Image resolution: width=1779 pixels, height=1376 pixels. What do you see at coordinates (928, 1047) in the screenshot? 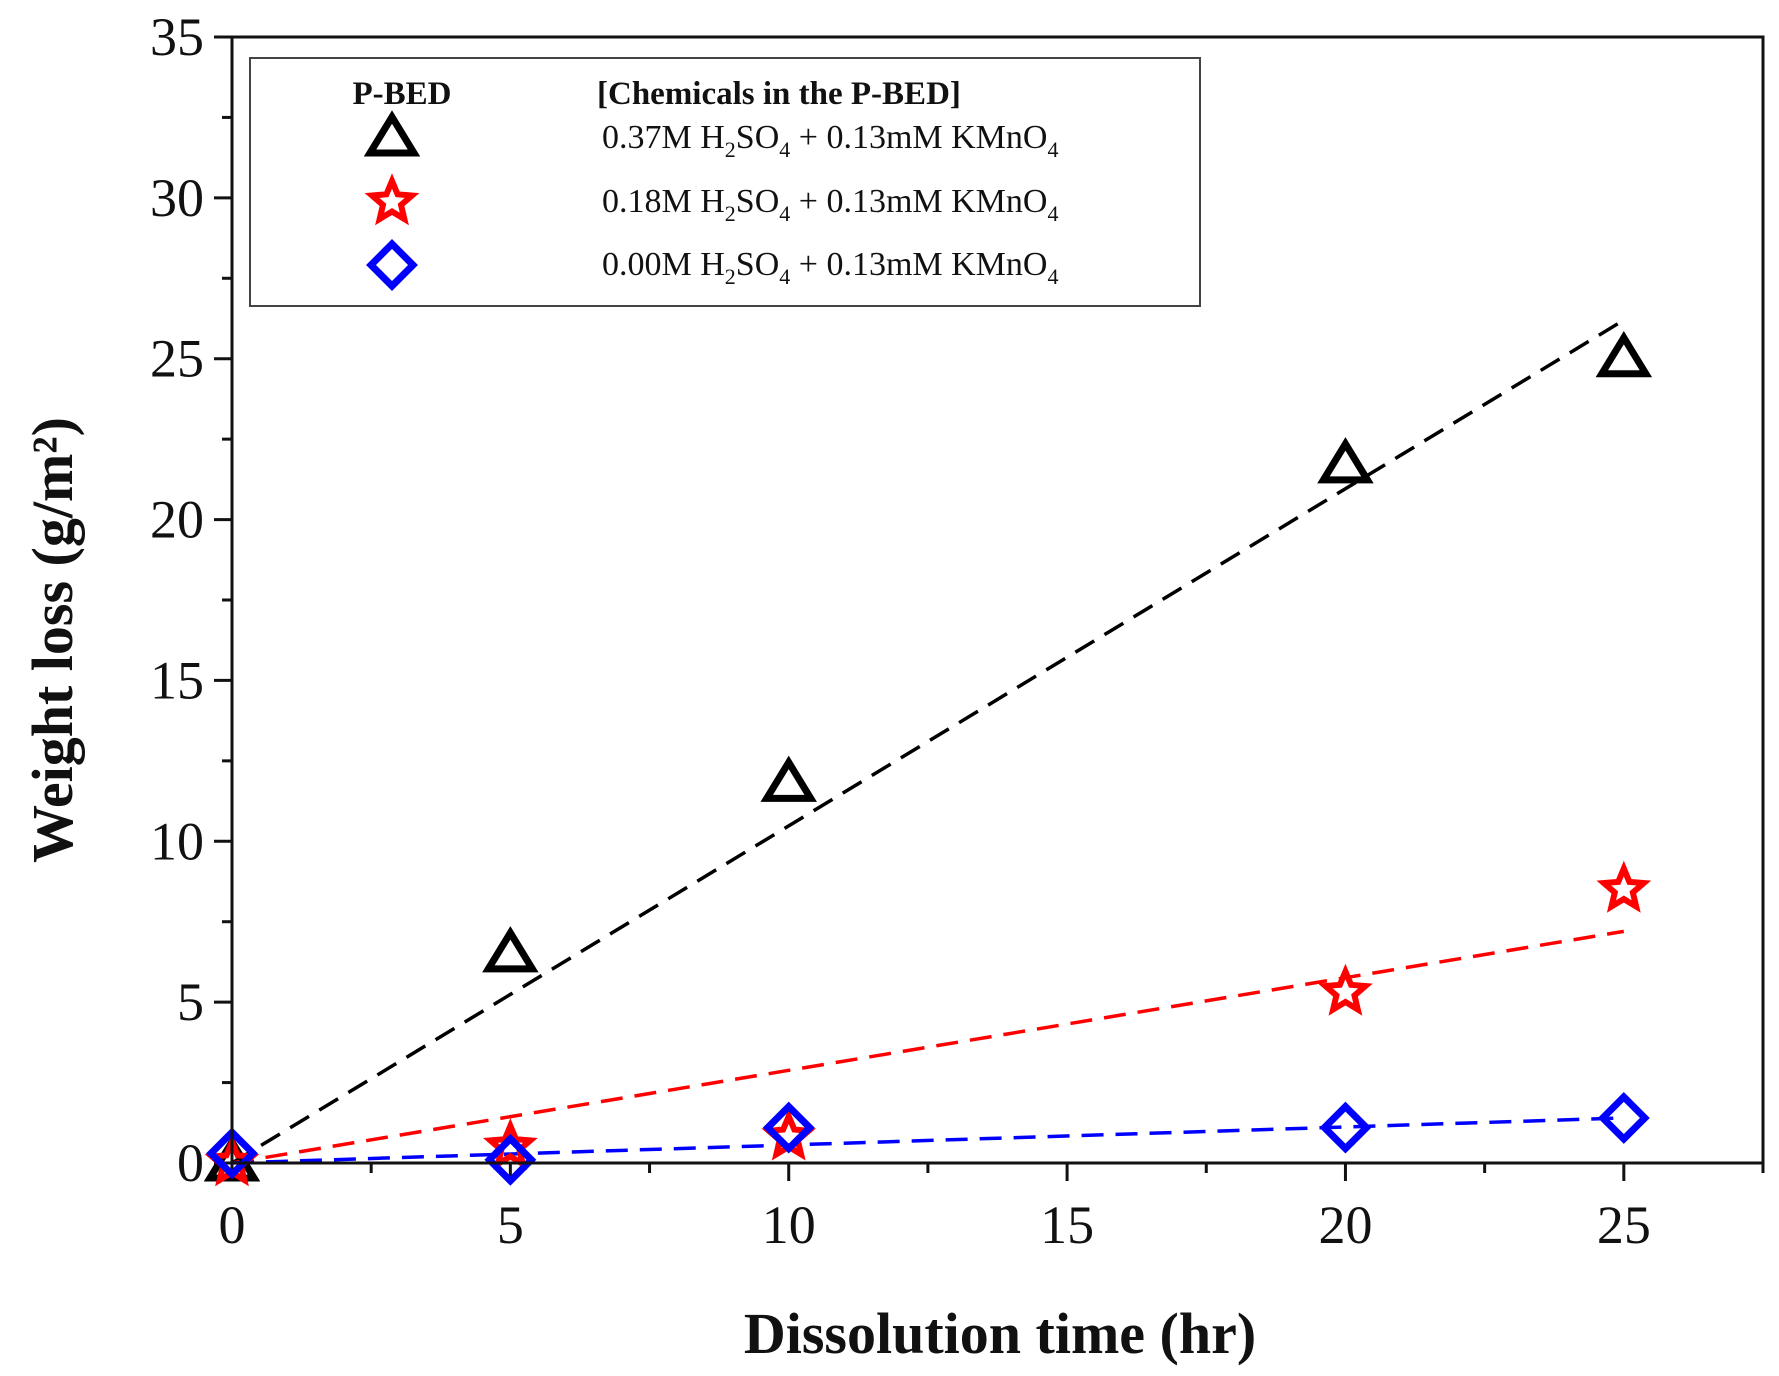
I see `fit-line-star` at bounding box center [928, 1047].